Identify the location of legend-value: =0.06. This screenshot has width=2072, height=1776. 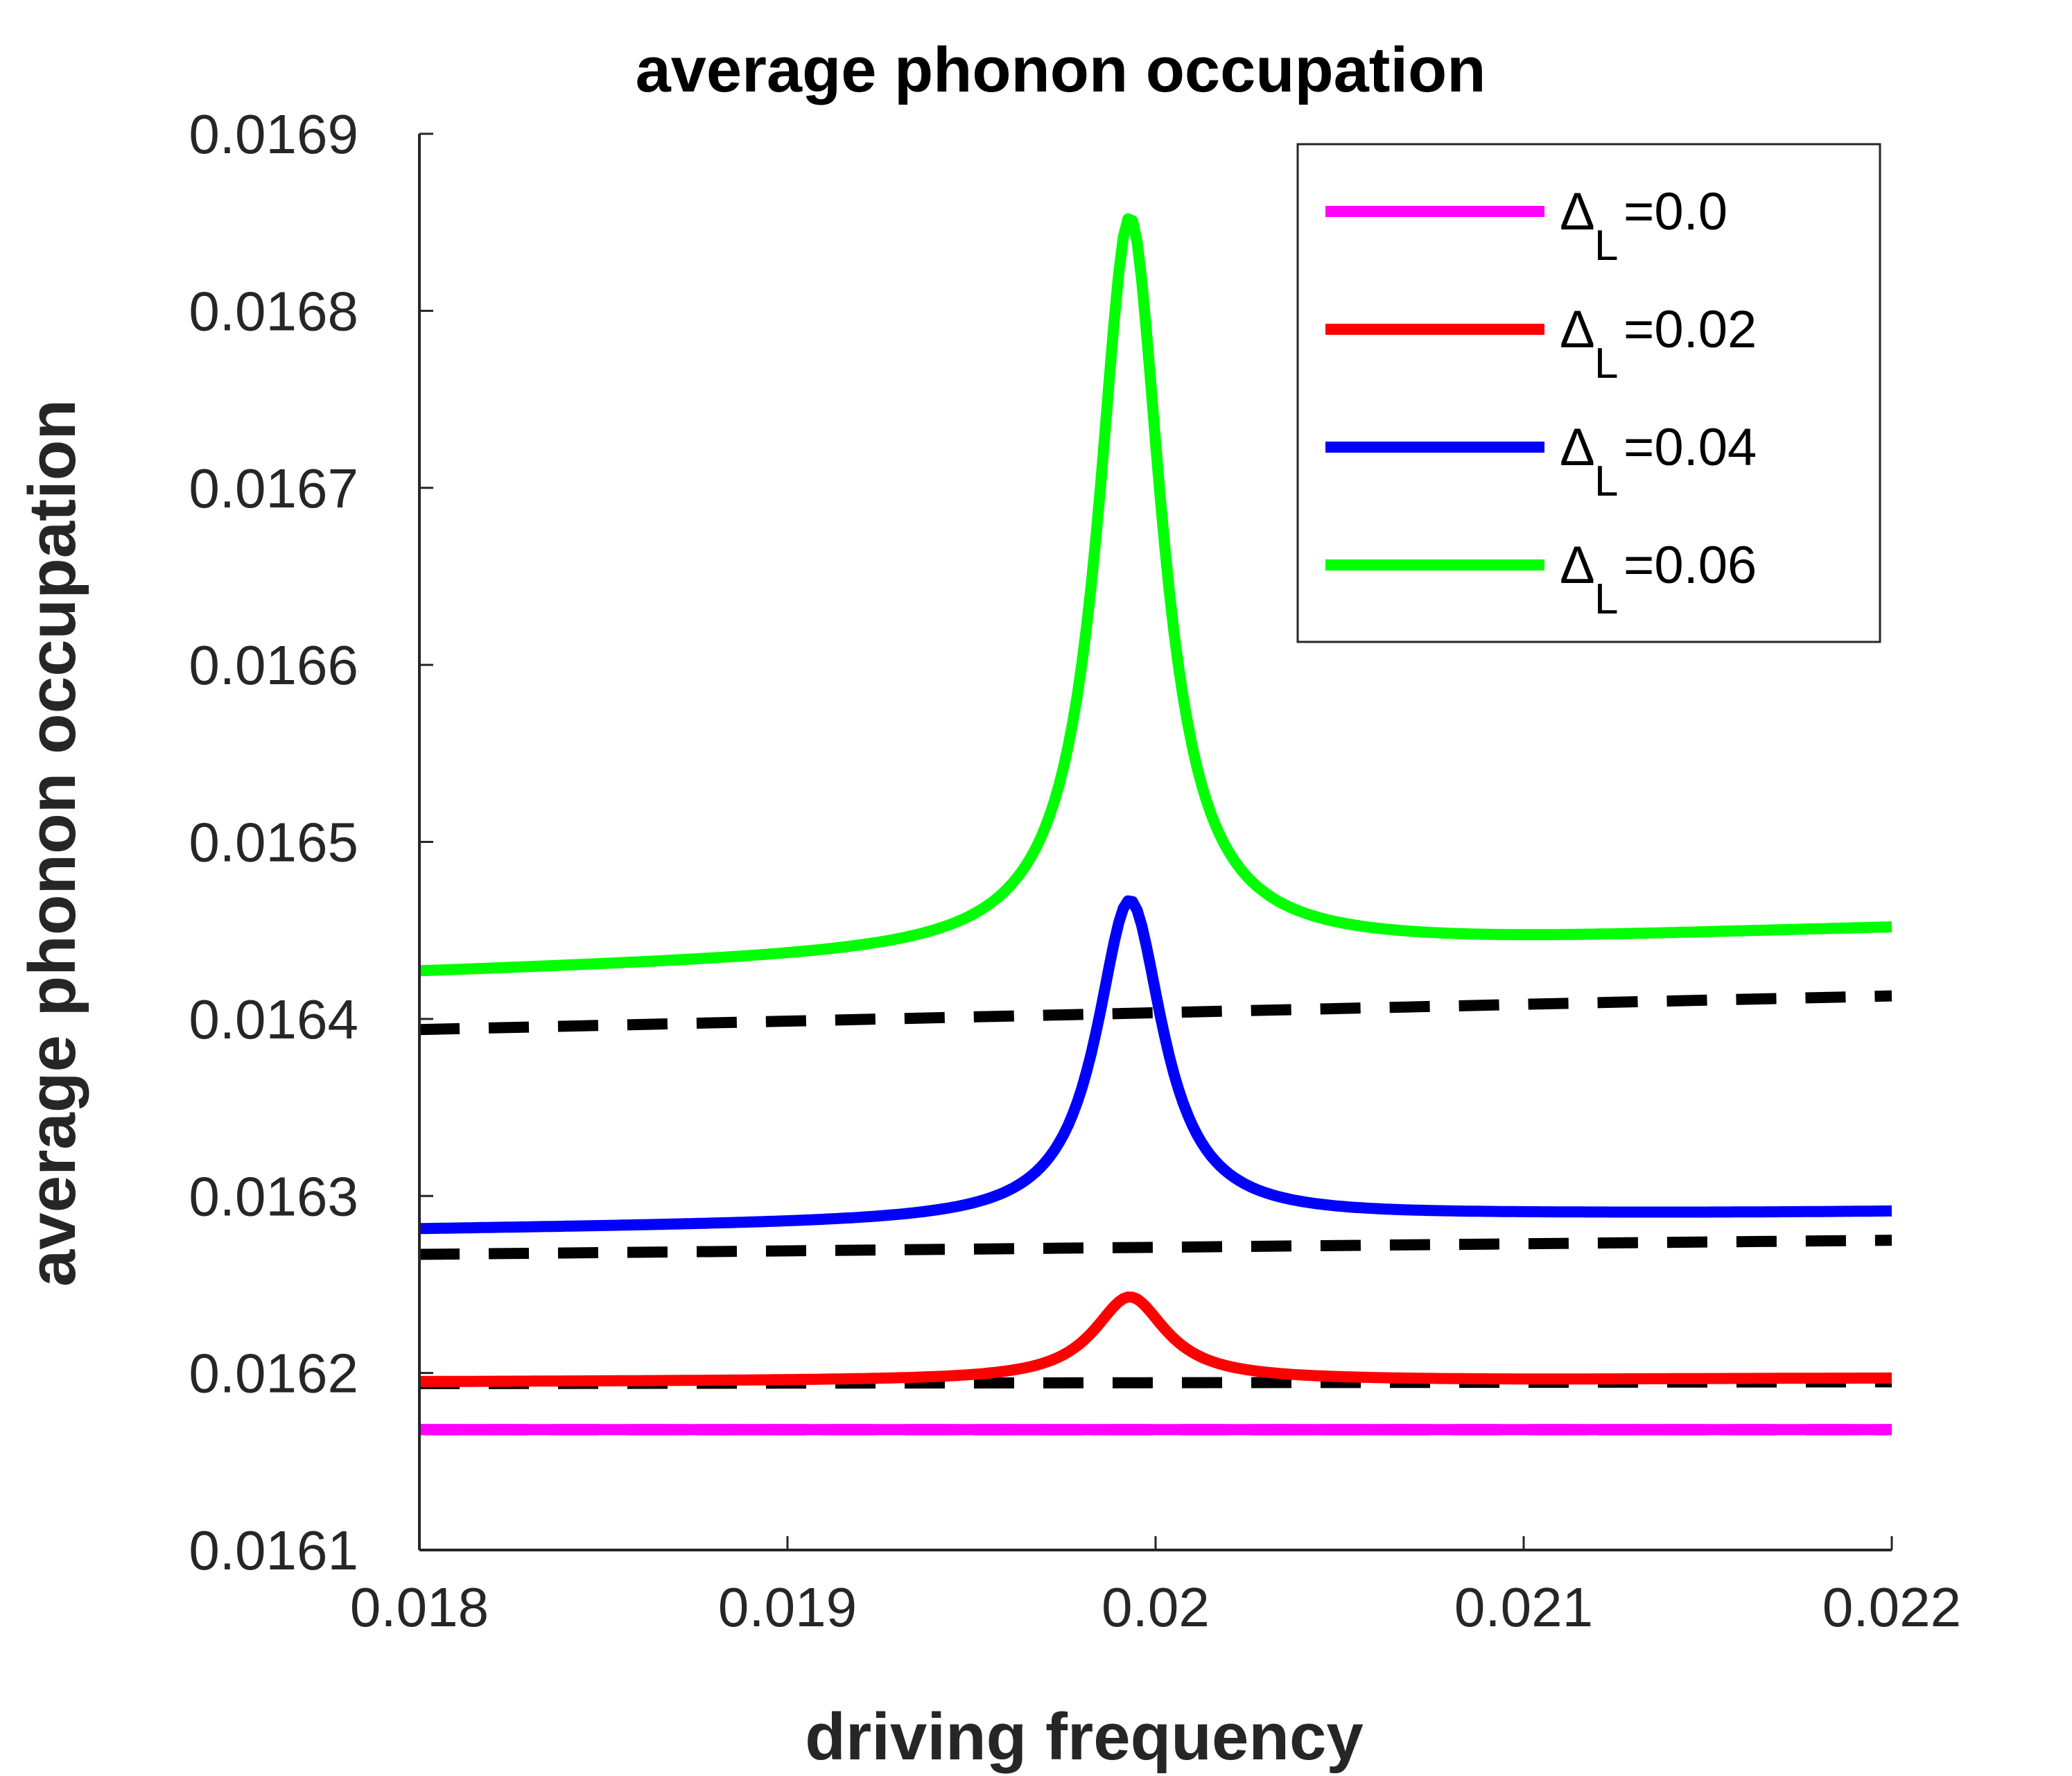
(1690, 565).